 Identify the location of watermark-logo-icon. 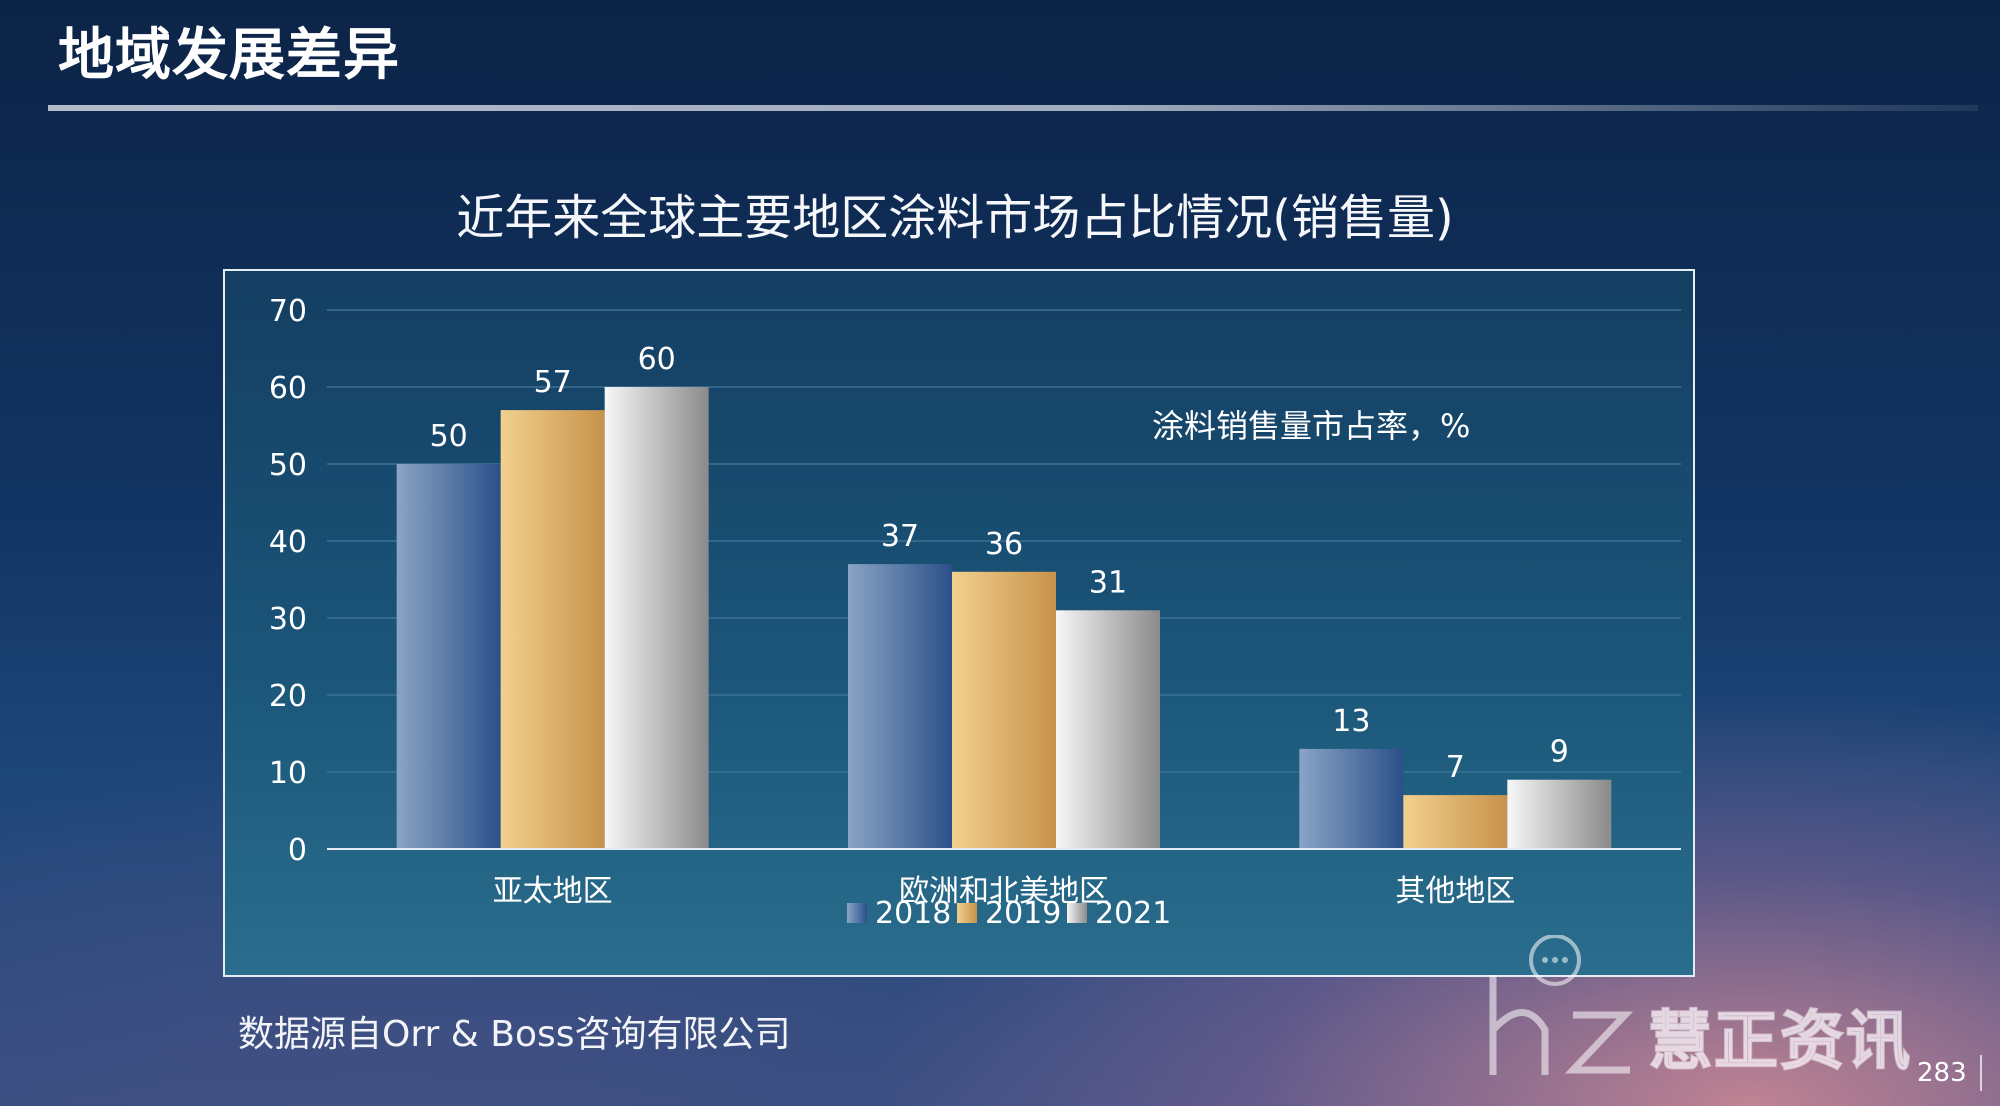
(1561, 1005).